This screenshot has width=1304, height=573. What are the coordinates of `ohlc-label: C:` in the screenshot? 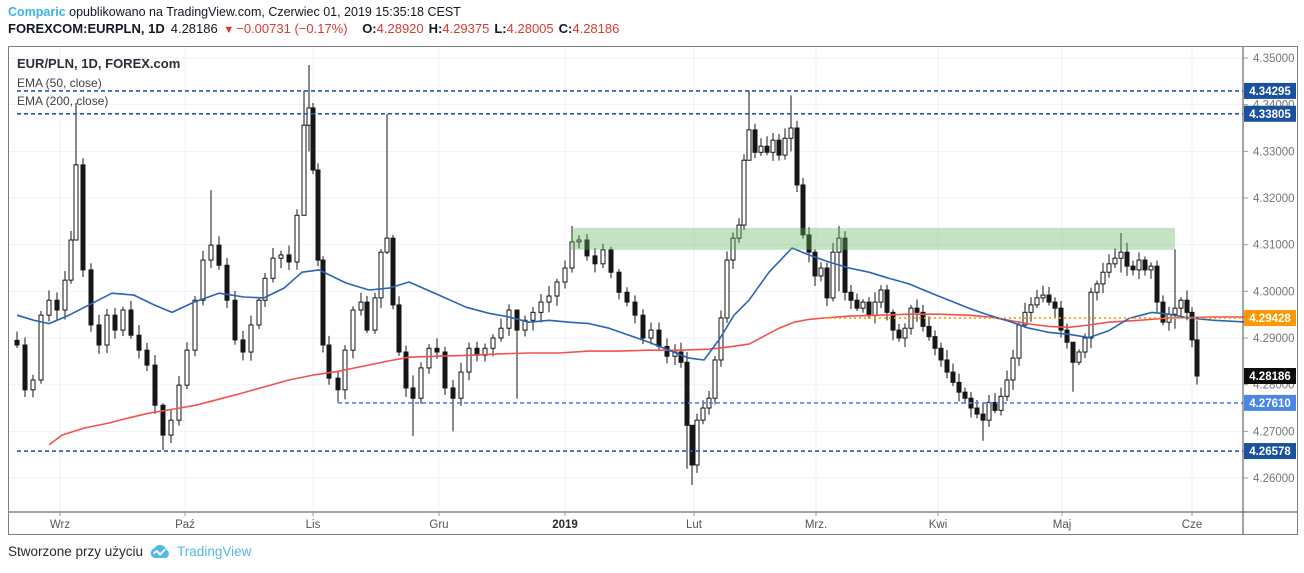 It's located at (565, 28).